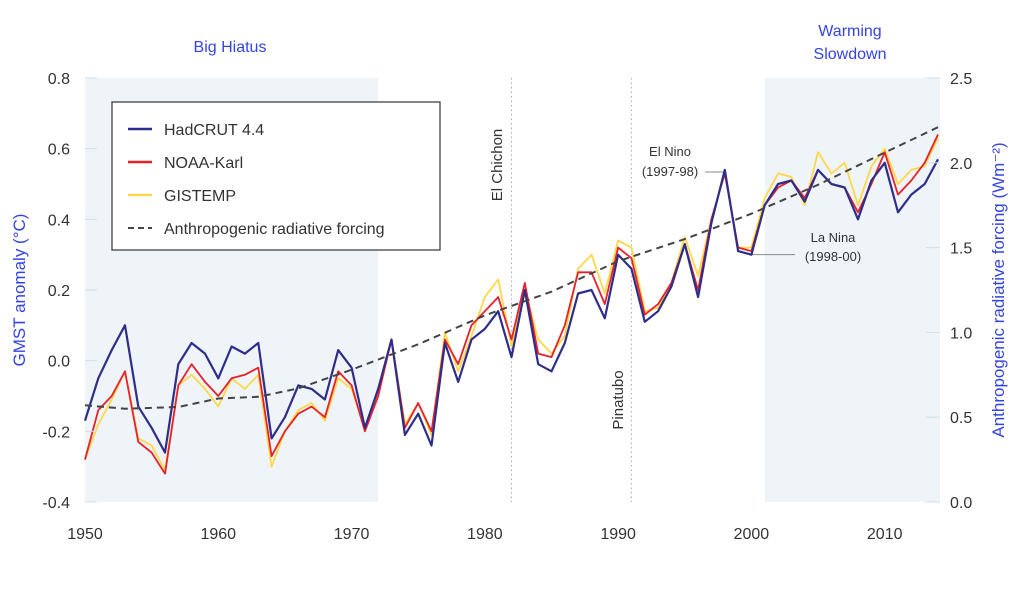 Image resolution: width=1024 pixels, height=589 pixels. Describe the element at coordinates (200, 196) in the screenshot. I see `legend-label-gistemp: GISTEMP` at that location.